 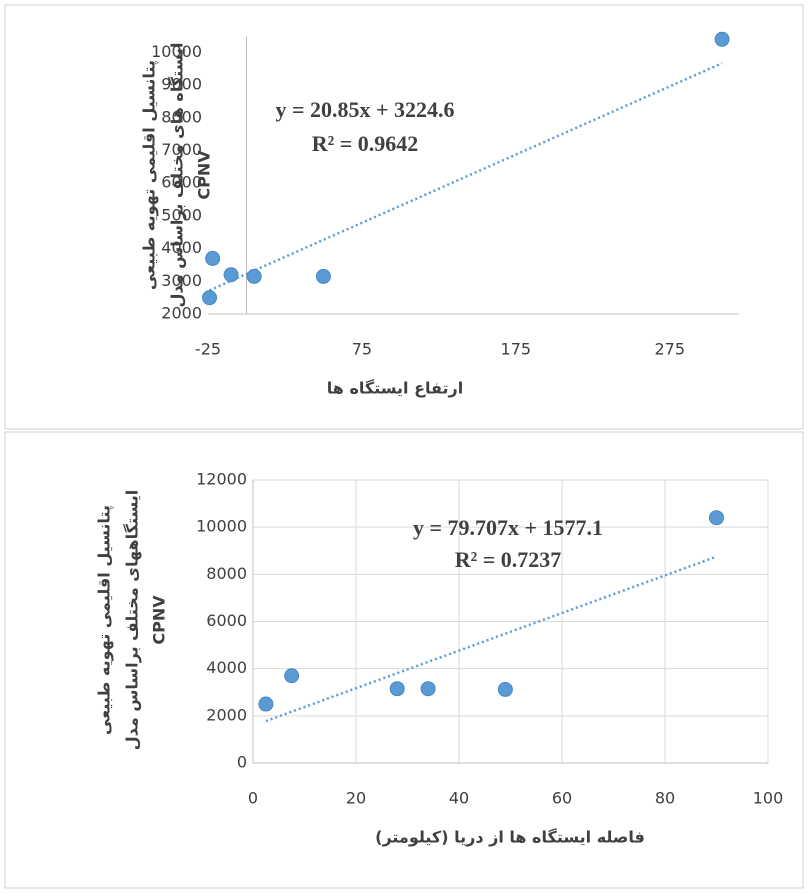 What do you see at coordinates (768, 798) in the screenshot?
I see `x-tick-label: 100` at bounding box center [768, 798].